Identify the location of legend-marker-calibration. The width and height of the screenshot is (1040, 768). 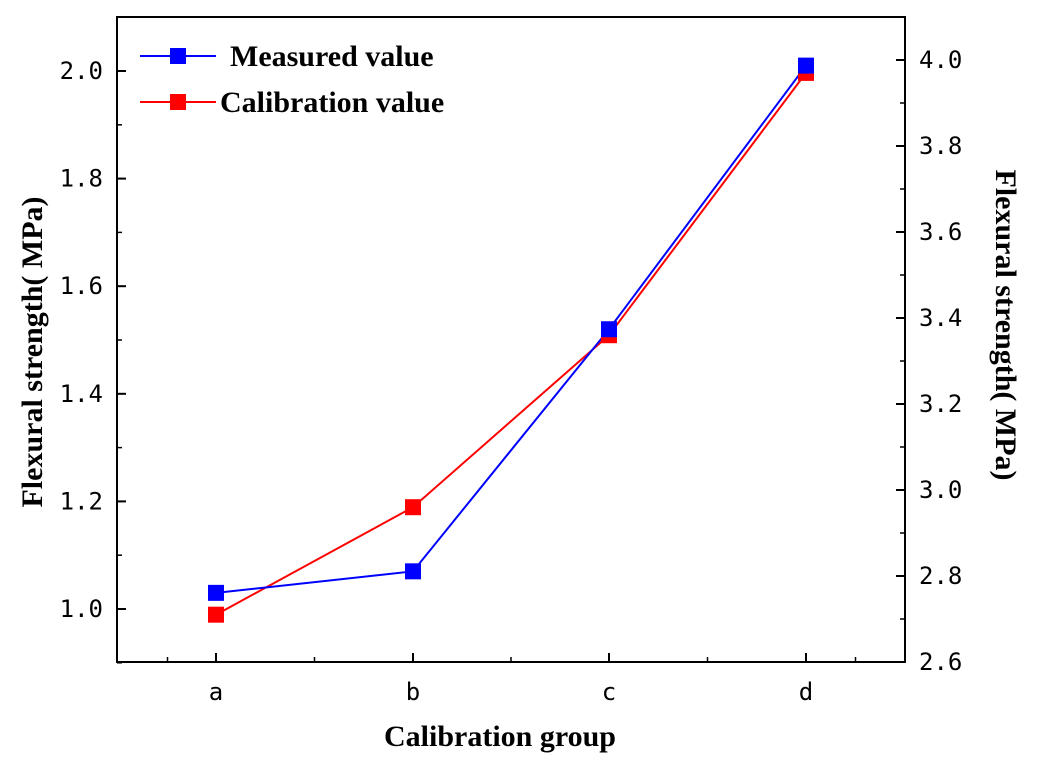
(178, 102).